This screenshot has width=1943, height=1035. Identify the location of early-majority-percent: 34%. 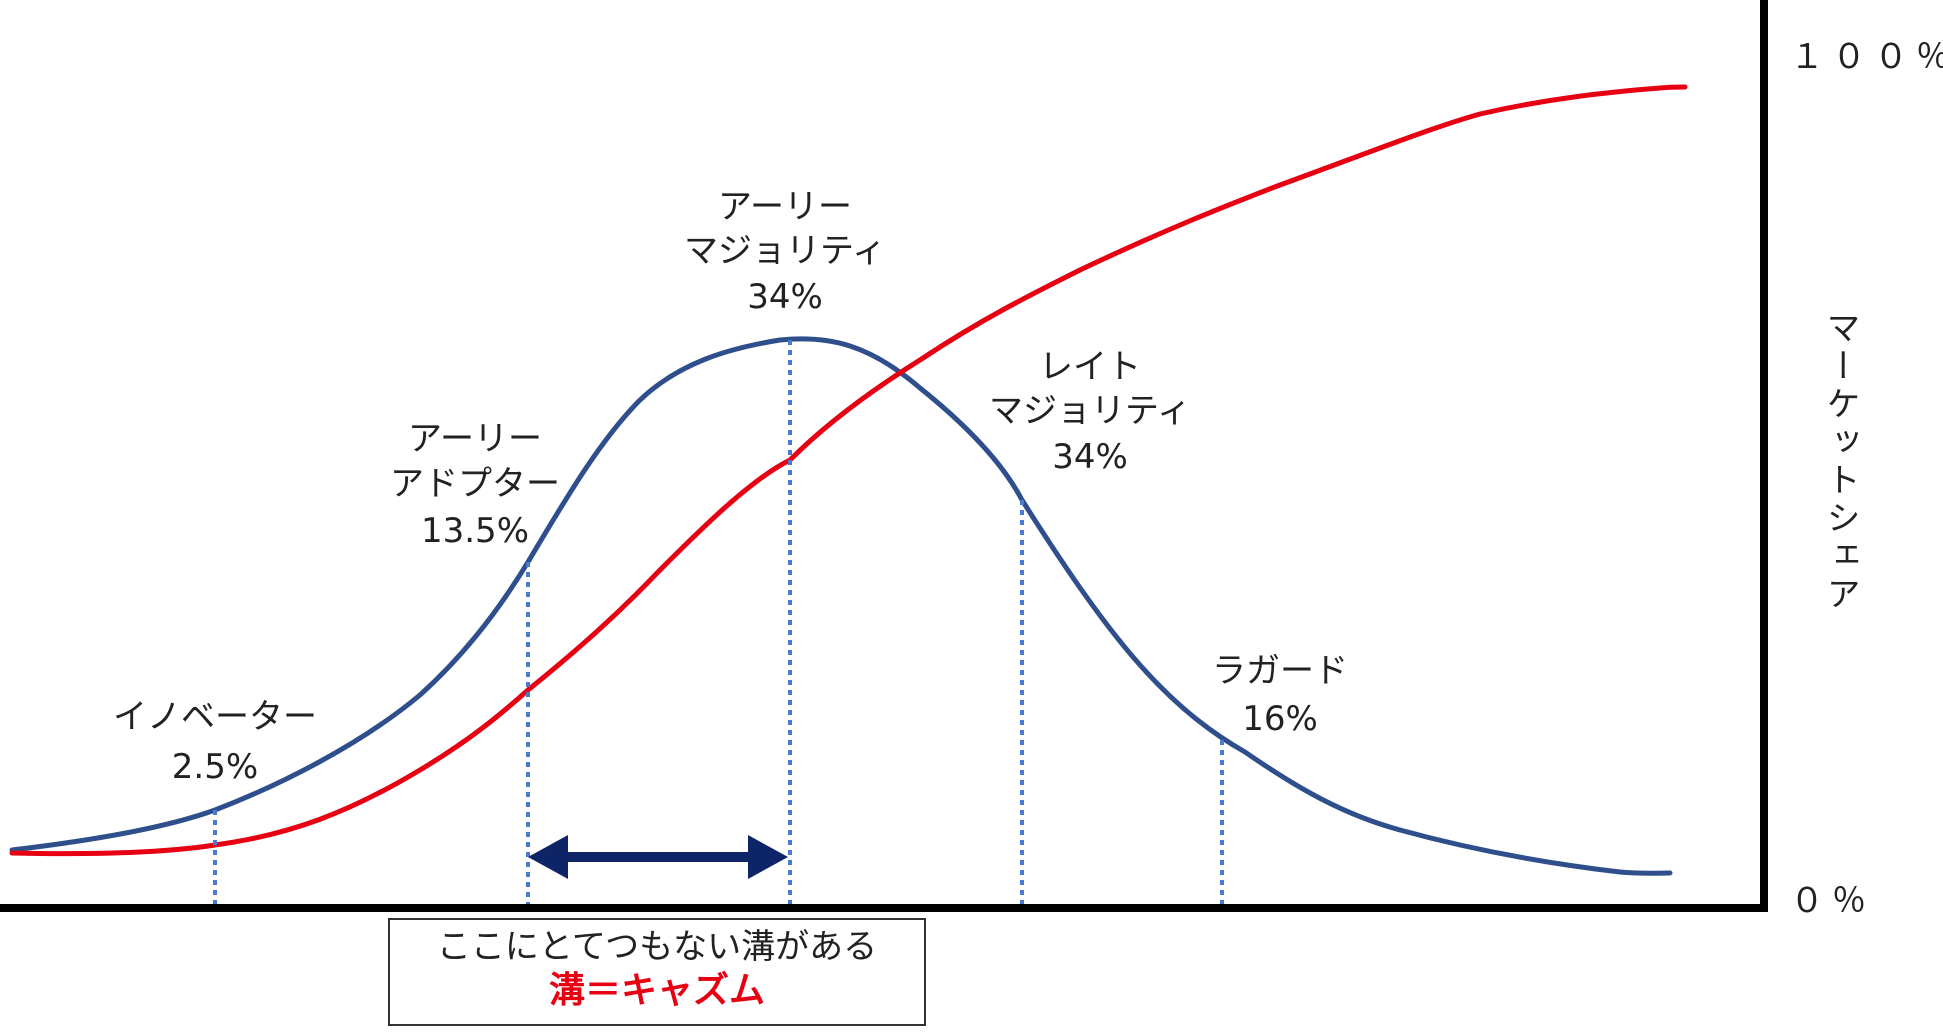
(785, 297).